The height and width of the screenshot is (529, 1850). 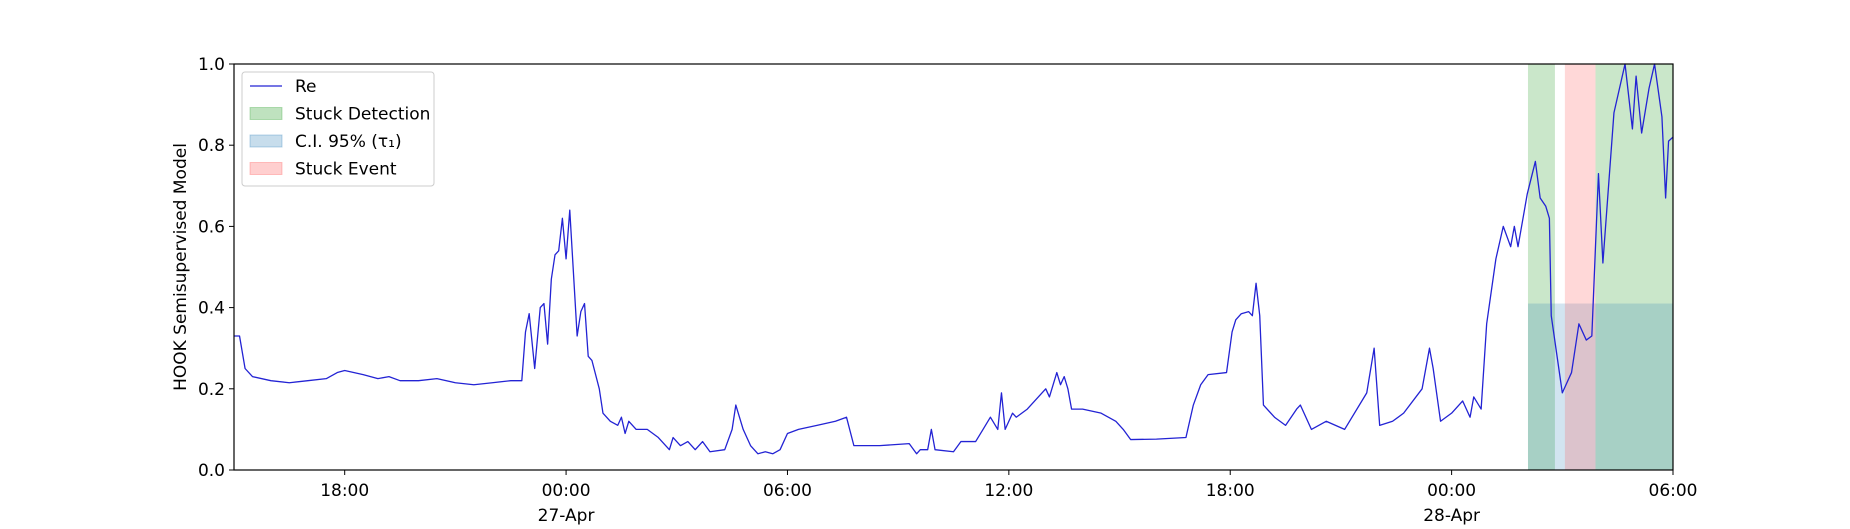 I want to click on legend-label: Stuck Detection, so click(x=362, y=115).